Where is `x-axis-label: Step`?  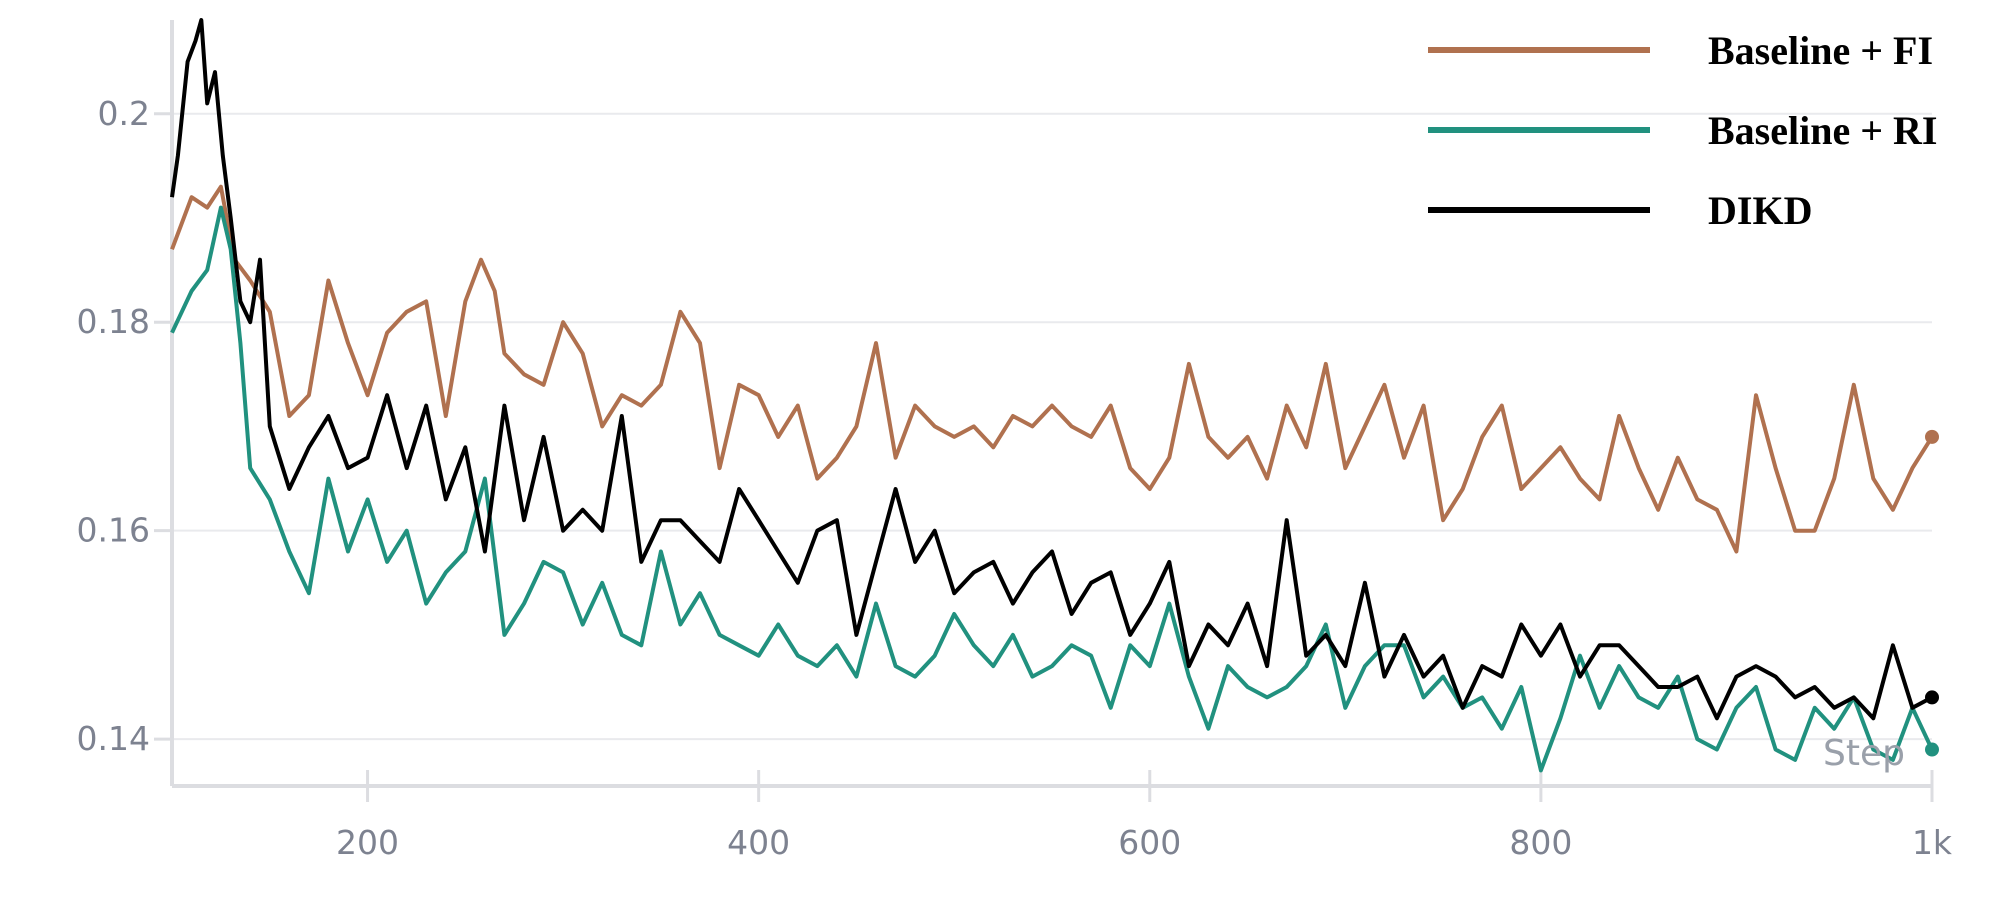
x-axis-label: Step is located at coordinates (1864, 753).